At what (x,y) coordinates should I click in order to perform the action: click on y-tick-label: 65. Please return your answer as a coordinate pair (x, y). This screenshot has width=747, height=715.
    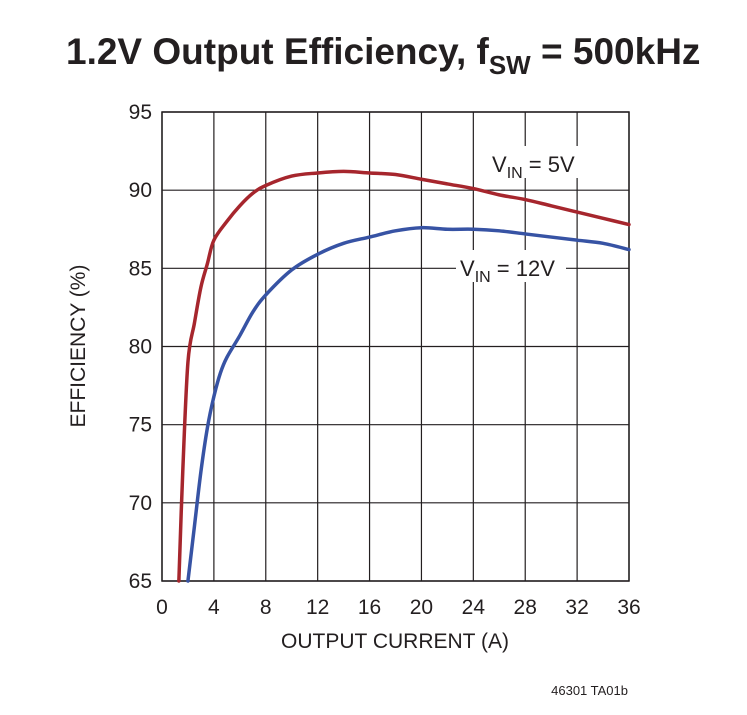
    Looking at the image, I should click on (140, 581).